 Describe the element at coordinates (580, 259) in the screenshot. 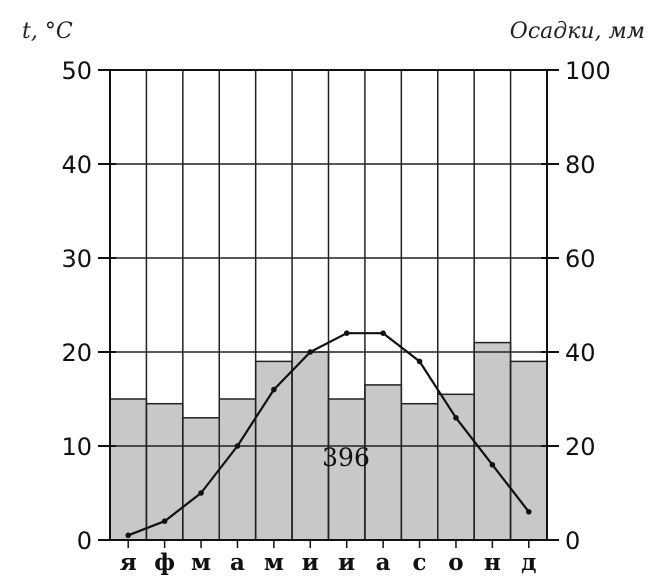

I see `right-tick-label: 60` at that location.